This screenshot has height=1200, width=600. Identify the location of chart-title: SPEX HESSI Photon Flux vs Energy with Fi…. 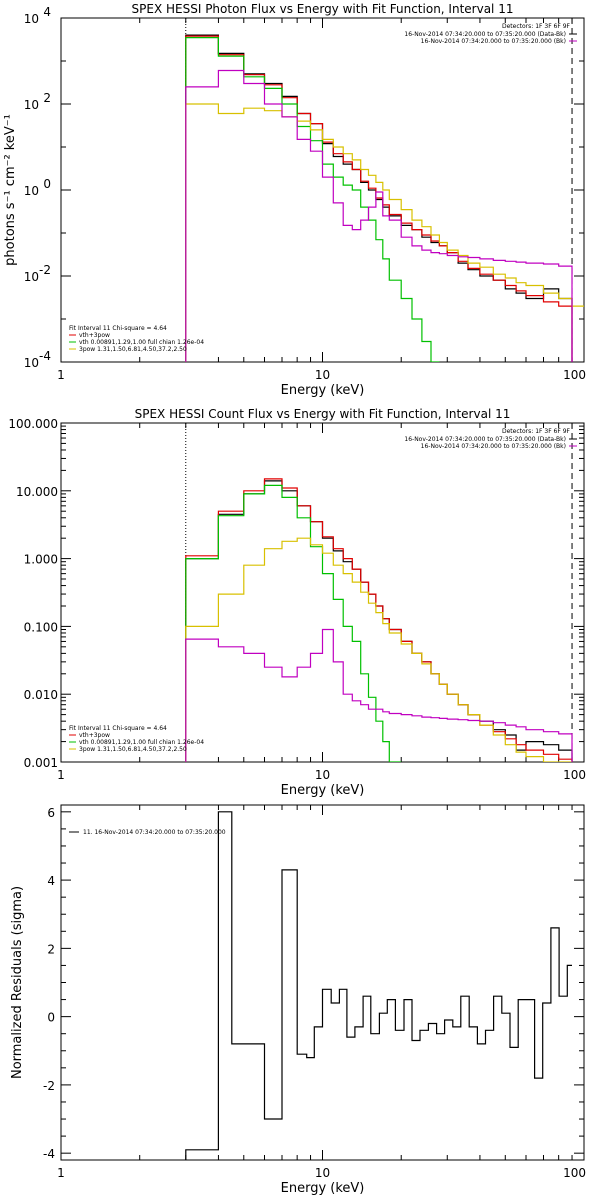
(323, 9).